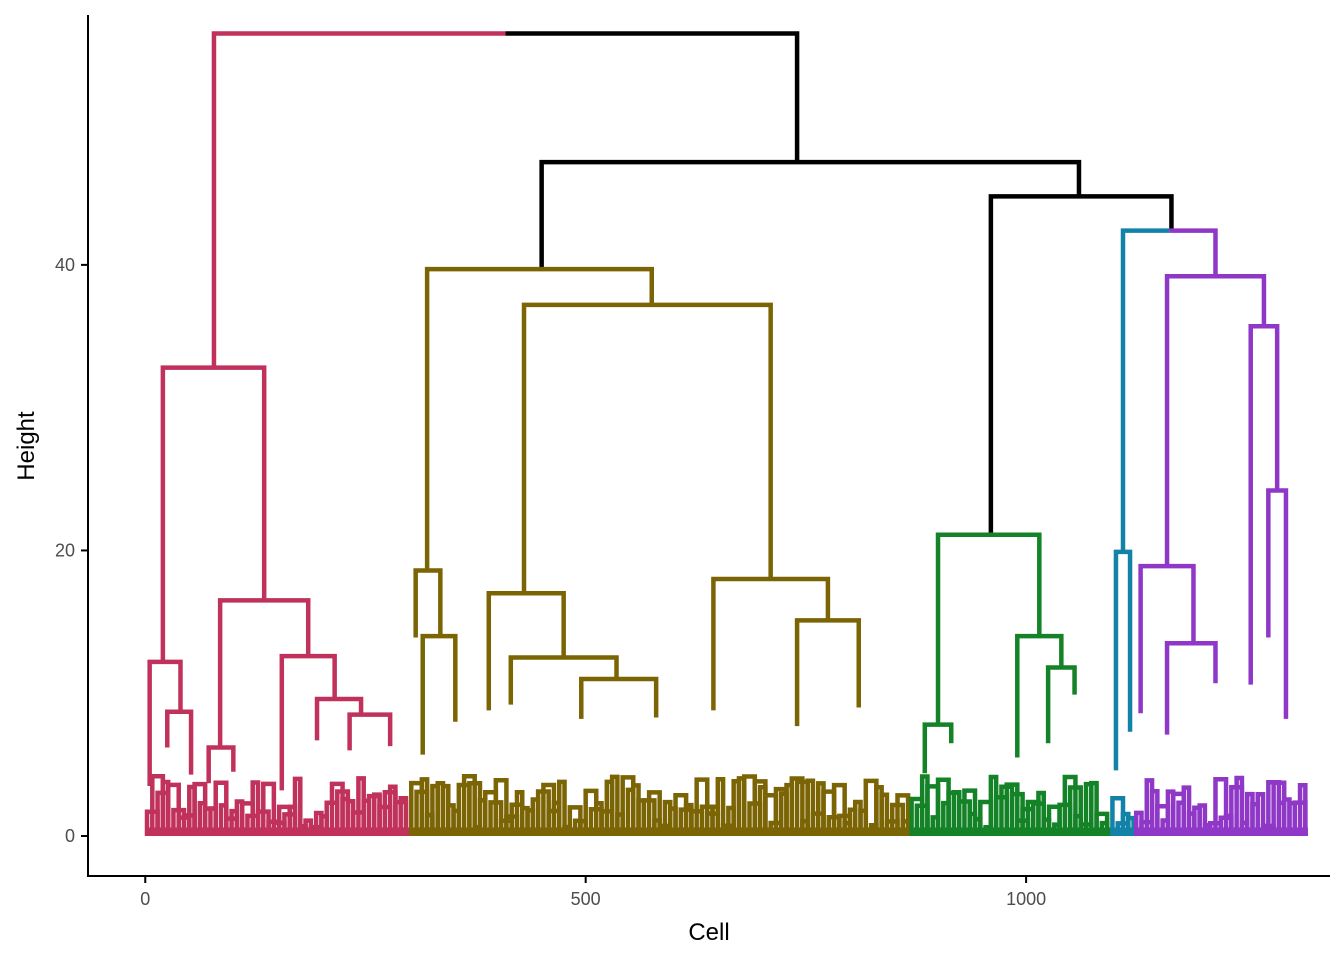  I want to click on y-ticks: 0 20 40, so click(71, 550).